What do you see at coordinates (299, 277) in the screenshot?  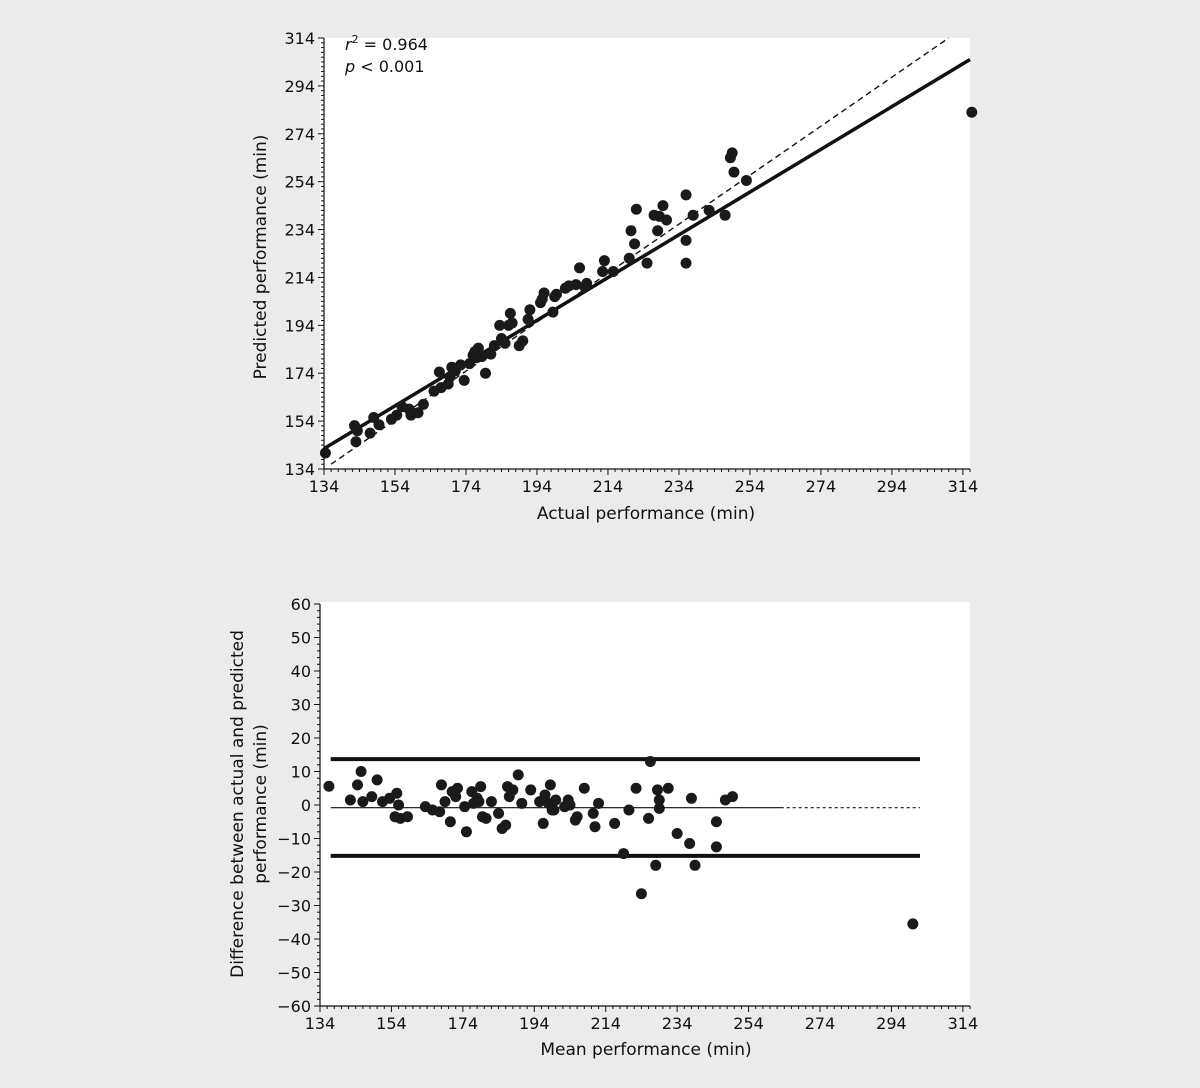 I see `y-tick-label: 214` at bounding box center [299, 277].